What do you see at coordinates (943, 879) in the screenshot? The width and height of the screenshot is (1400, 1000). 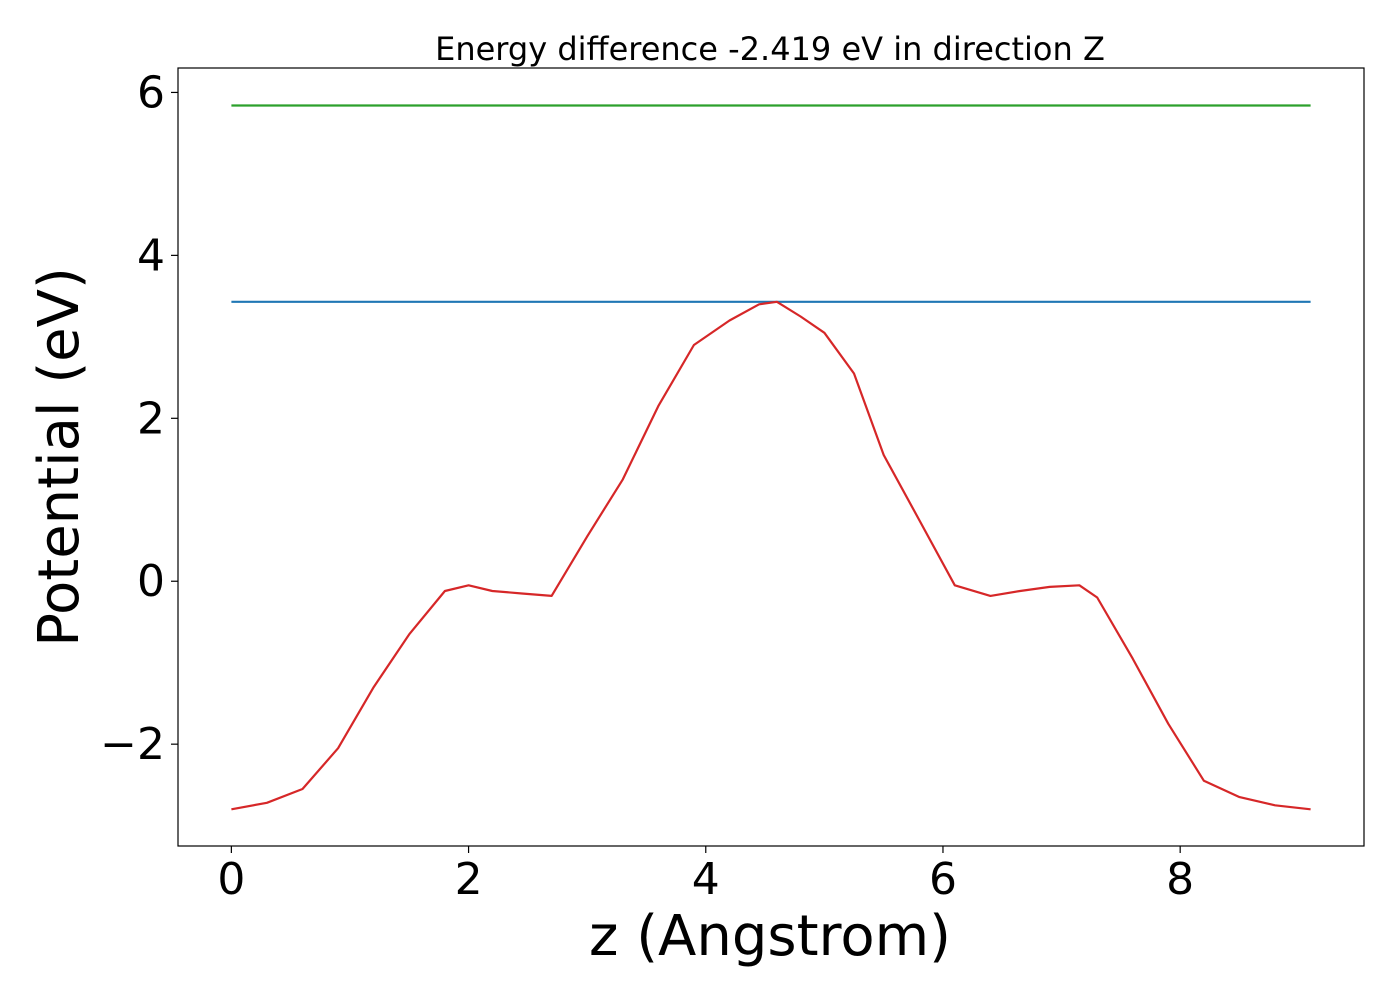 I see `x-tick-label: 6` at bounding box center [943, 879].